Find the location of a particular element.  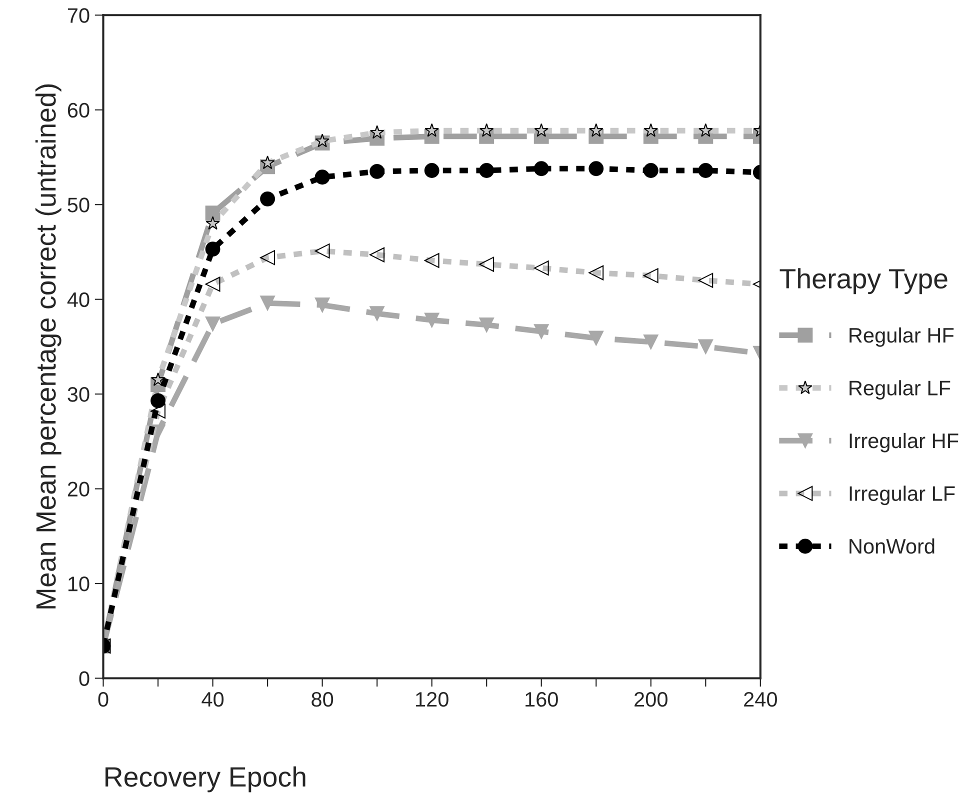

y-tick-label: 50 is located at coordinates (79, 205).